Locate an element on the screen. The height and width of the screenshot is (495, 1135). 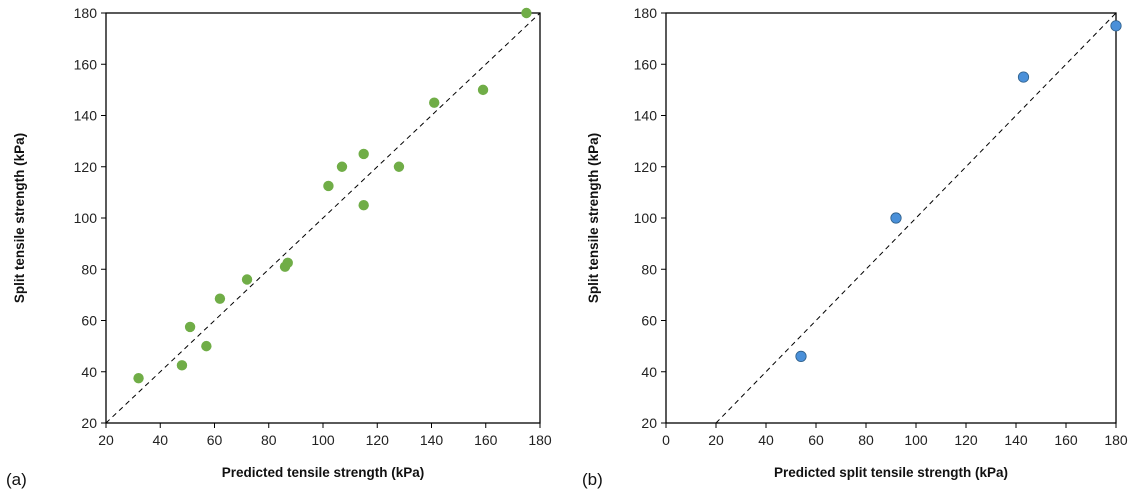
x-axis-title: Predicted tensile strength (kPa) is located at coordinates (323, 472).